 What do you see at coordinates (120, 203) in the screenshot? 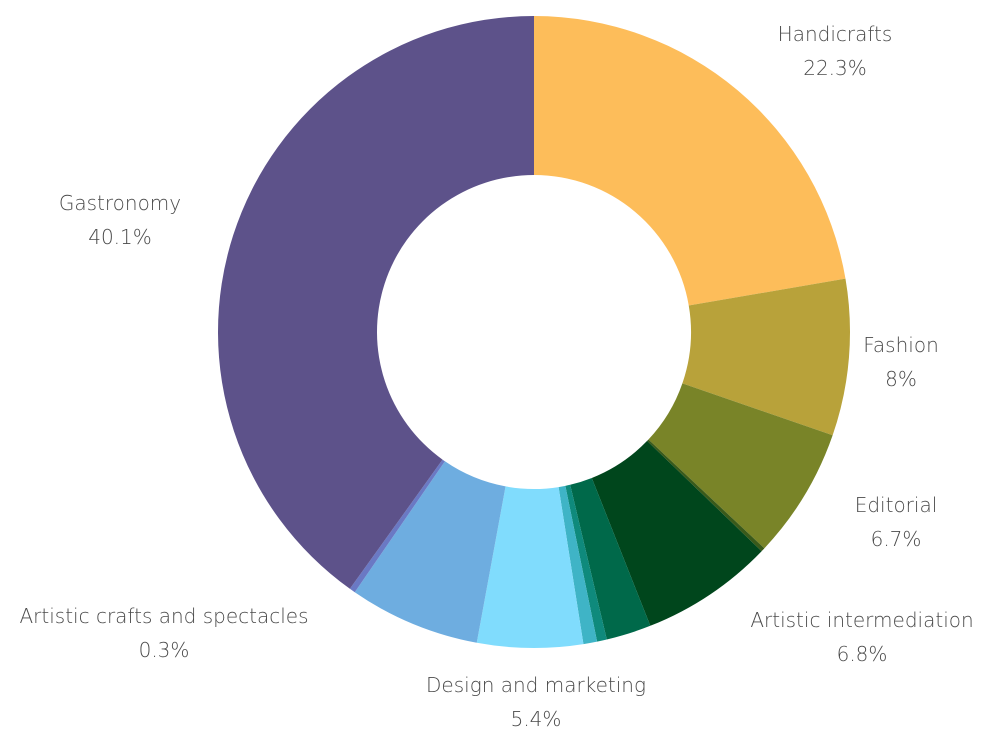
I see `slice-label-gastronomy: Gastronomy` at bounding box center [120, 203].